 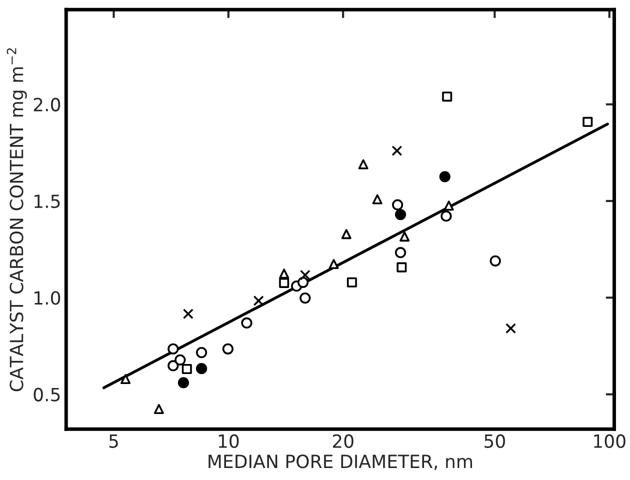 What do you see at coordinates (610, 441) in the screenshot?
I see `x-tick-label: 100` at bounding box center [610, 441].